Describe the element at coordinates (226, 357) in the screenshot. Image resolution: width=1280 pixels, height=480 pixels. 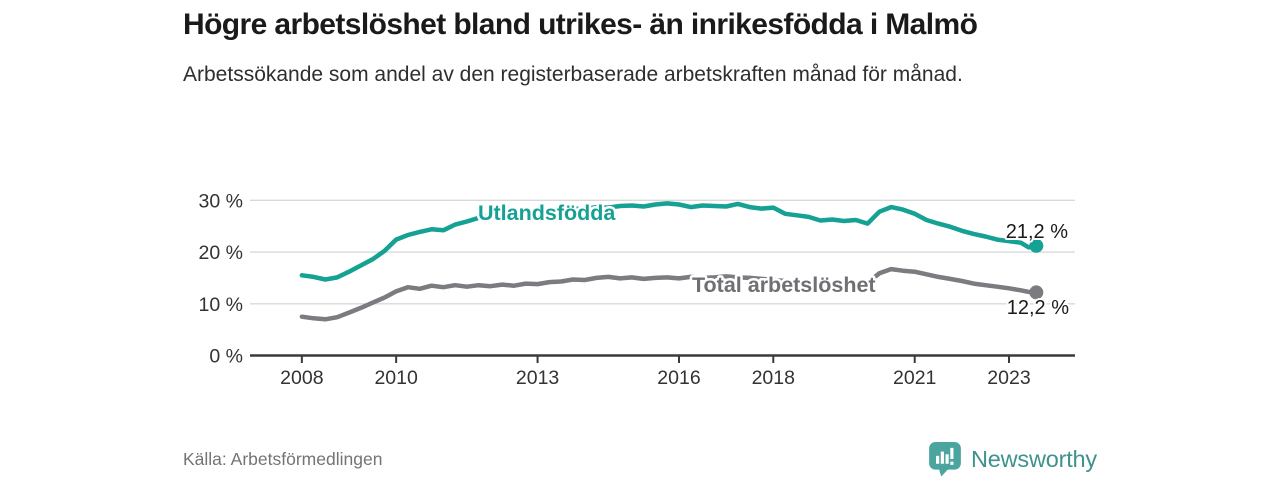
I see `y-tick-label: 0 %` at that location.